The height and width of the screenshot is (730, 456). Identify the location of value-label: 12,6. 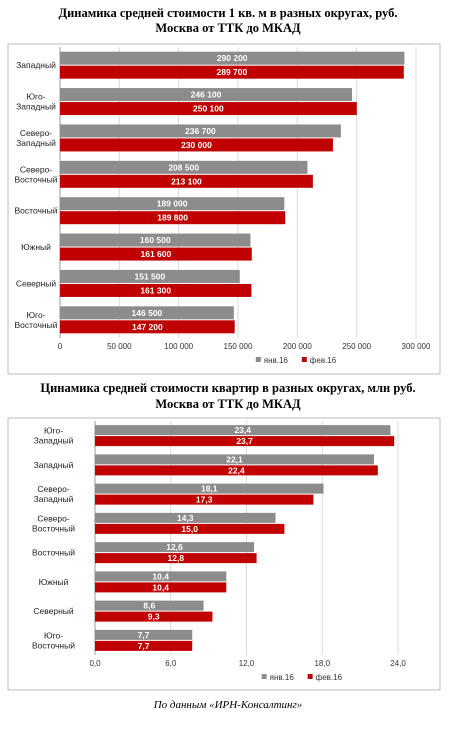
(174, 547).